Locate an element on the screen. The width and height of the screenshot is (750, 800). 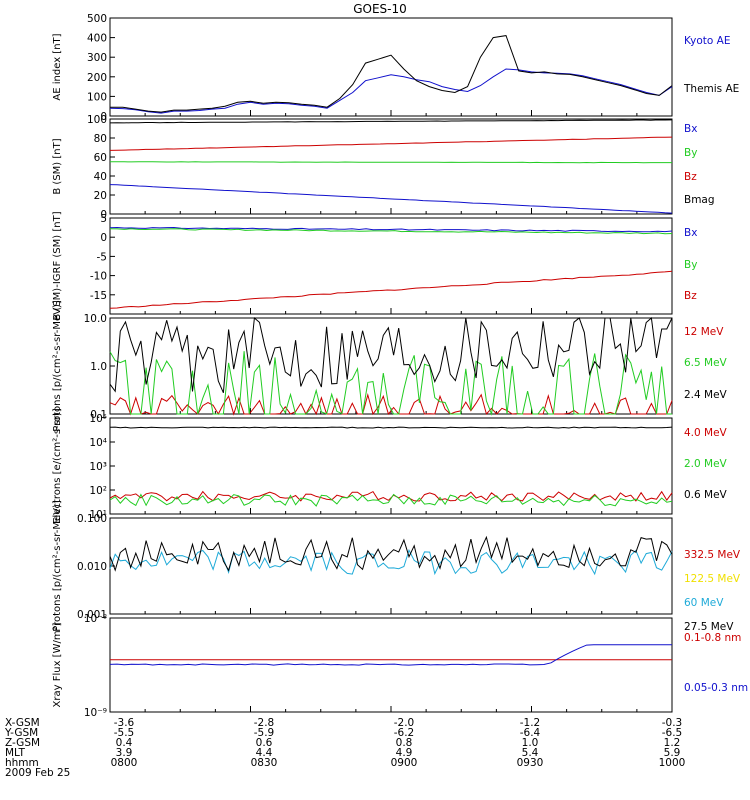
legend-entry: 12 MeV is located at coordinates (704, 332).